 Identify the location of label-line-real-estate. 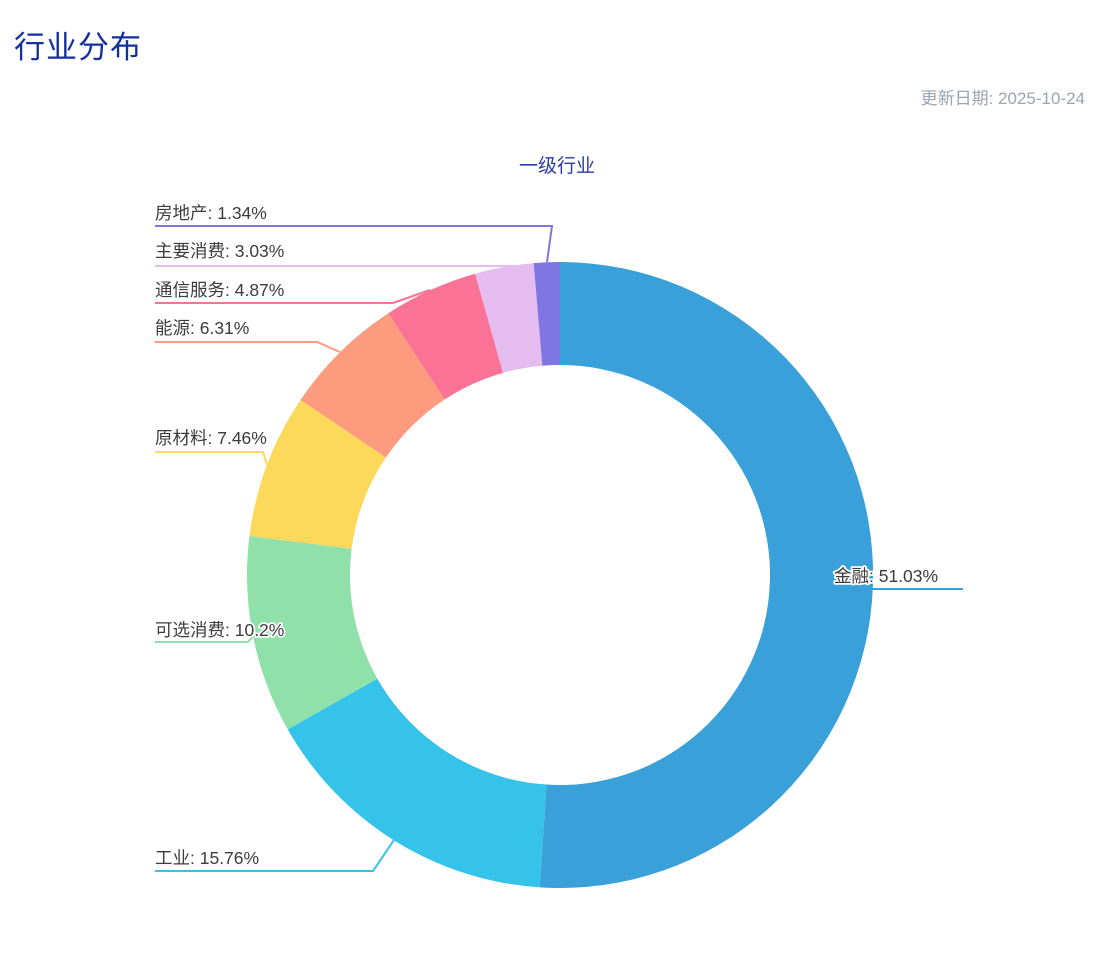
(354, 244).